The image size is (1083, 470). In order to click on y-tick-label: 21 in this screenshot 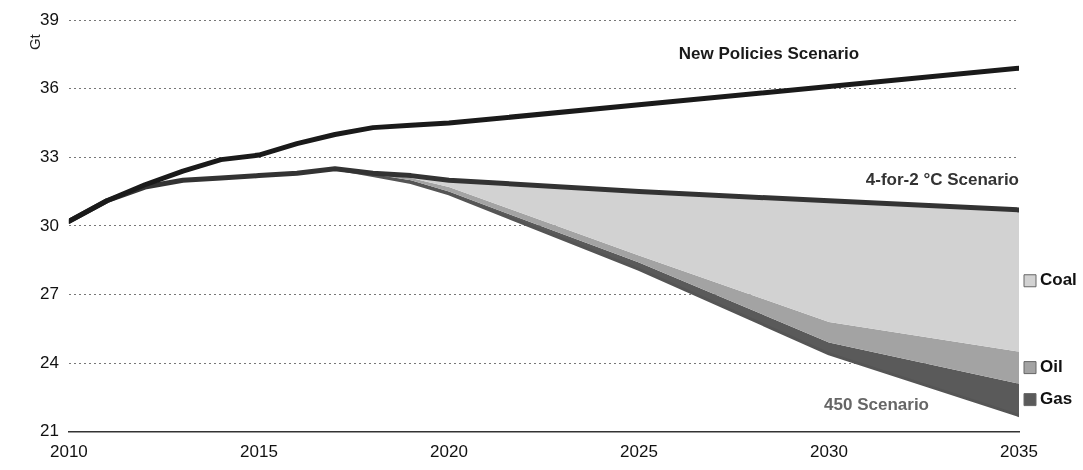, I will do `click(49, 431)`.